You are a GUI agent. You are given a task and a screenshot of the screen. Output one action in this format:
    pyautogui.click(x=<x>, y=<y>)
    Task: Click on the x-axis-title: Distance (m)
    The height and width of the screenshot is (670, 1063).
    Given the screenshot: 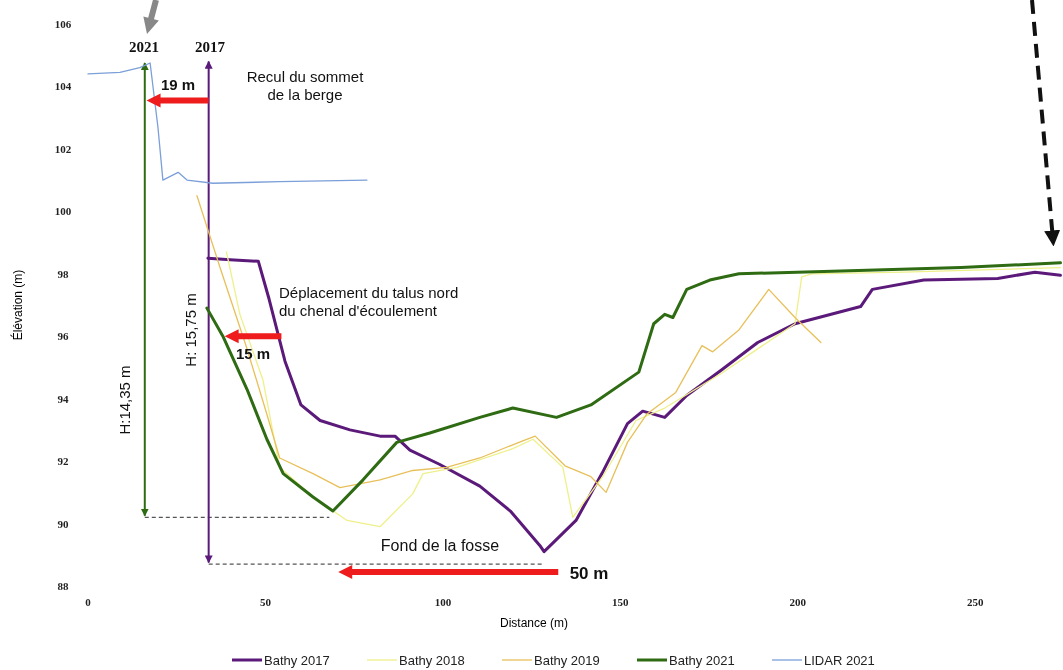 What is the action you would take?
    pyautogui.click(x=534, y=623)
    